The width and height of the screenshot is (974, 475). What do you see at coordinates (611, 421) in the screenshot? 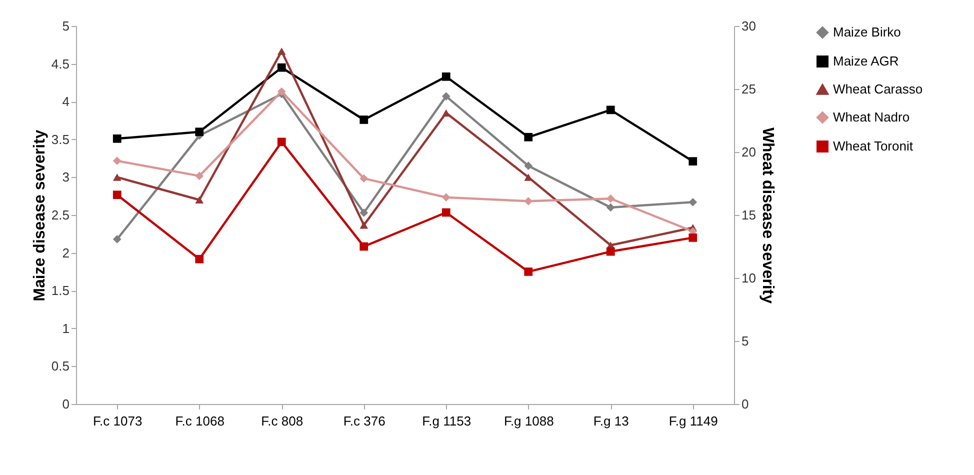
I see `x-tick-label: F.g 13` at bounding box center [611, 421].